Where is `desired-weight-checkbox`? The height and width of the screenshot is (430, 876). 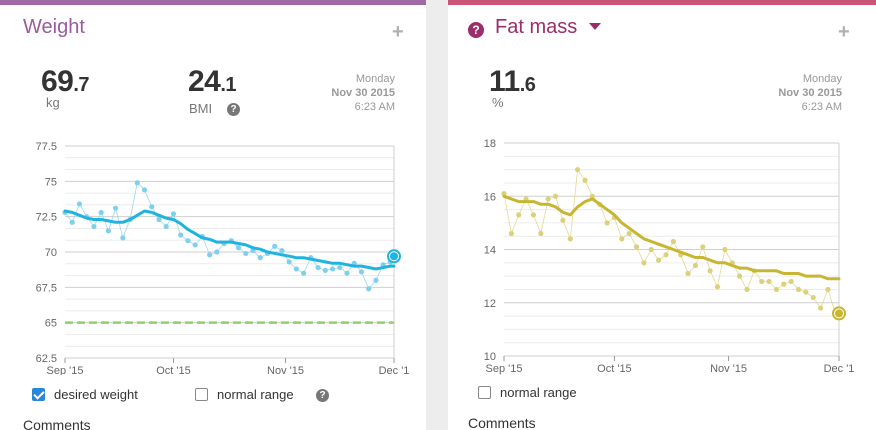 desired-weight-checkbox is located at coordinates (38, 394).